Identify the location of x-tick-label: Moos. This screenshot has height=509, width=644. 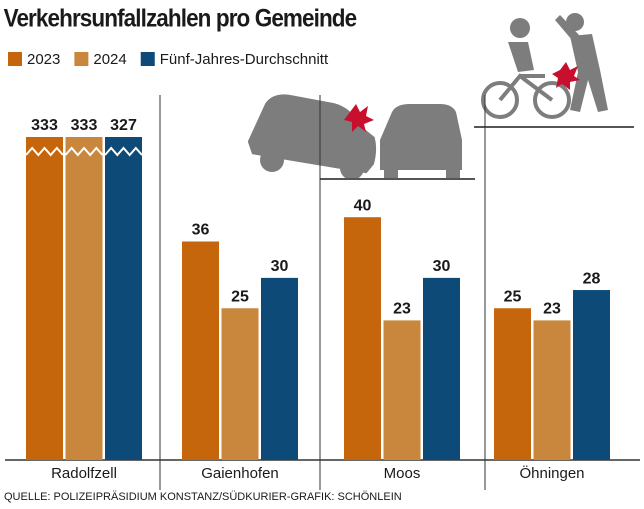
(402, 473).